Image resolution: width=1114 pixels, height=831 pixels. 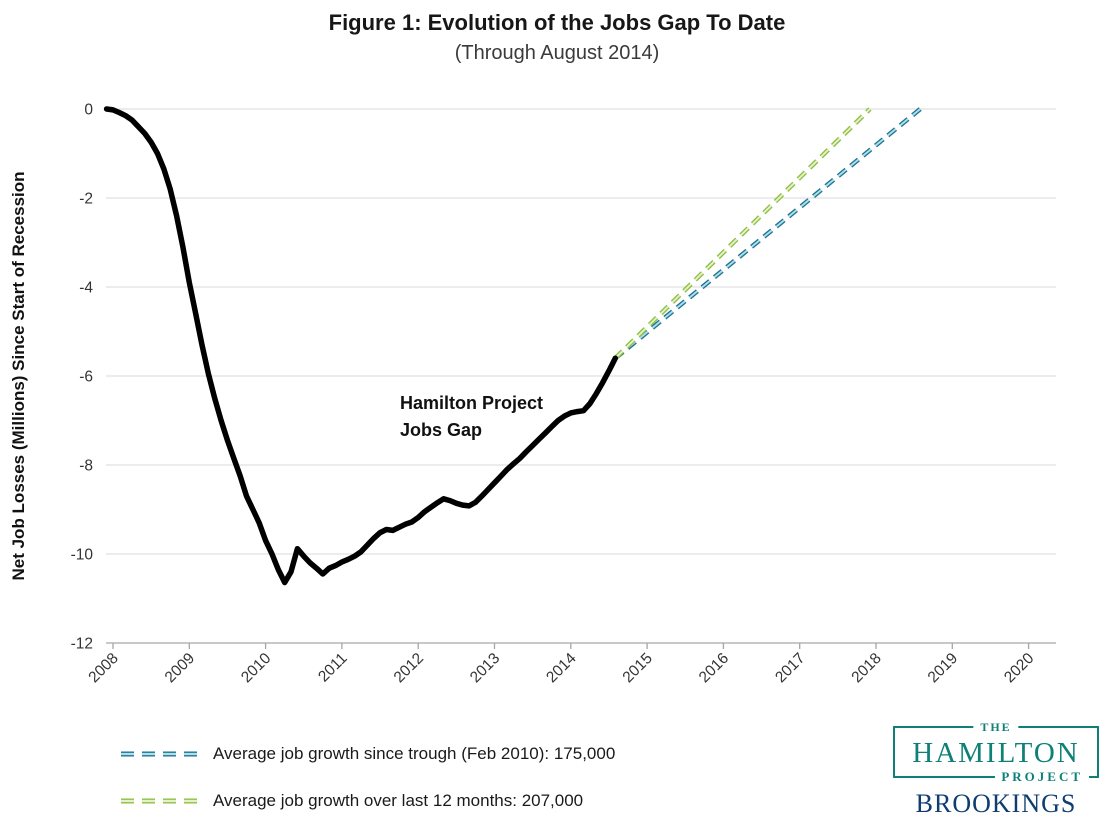 I want to click on x-tick-label: 2015, so click(x=638, y=668).